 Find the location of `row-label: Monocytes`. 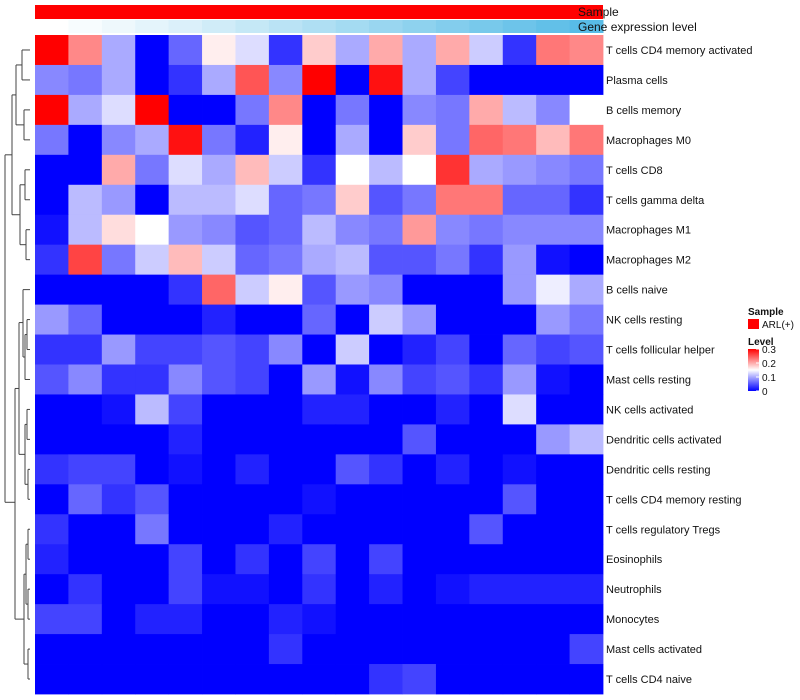

row-label: Monocytes is located at coordinates (633, 620).